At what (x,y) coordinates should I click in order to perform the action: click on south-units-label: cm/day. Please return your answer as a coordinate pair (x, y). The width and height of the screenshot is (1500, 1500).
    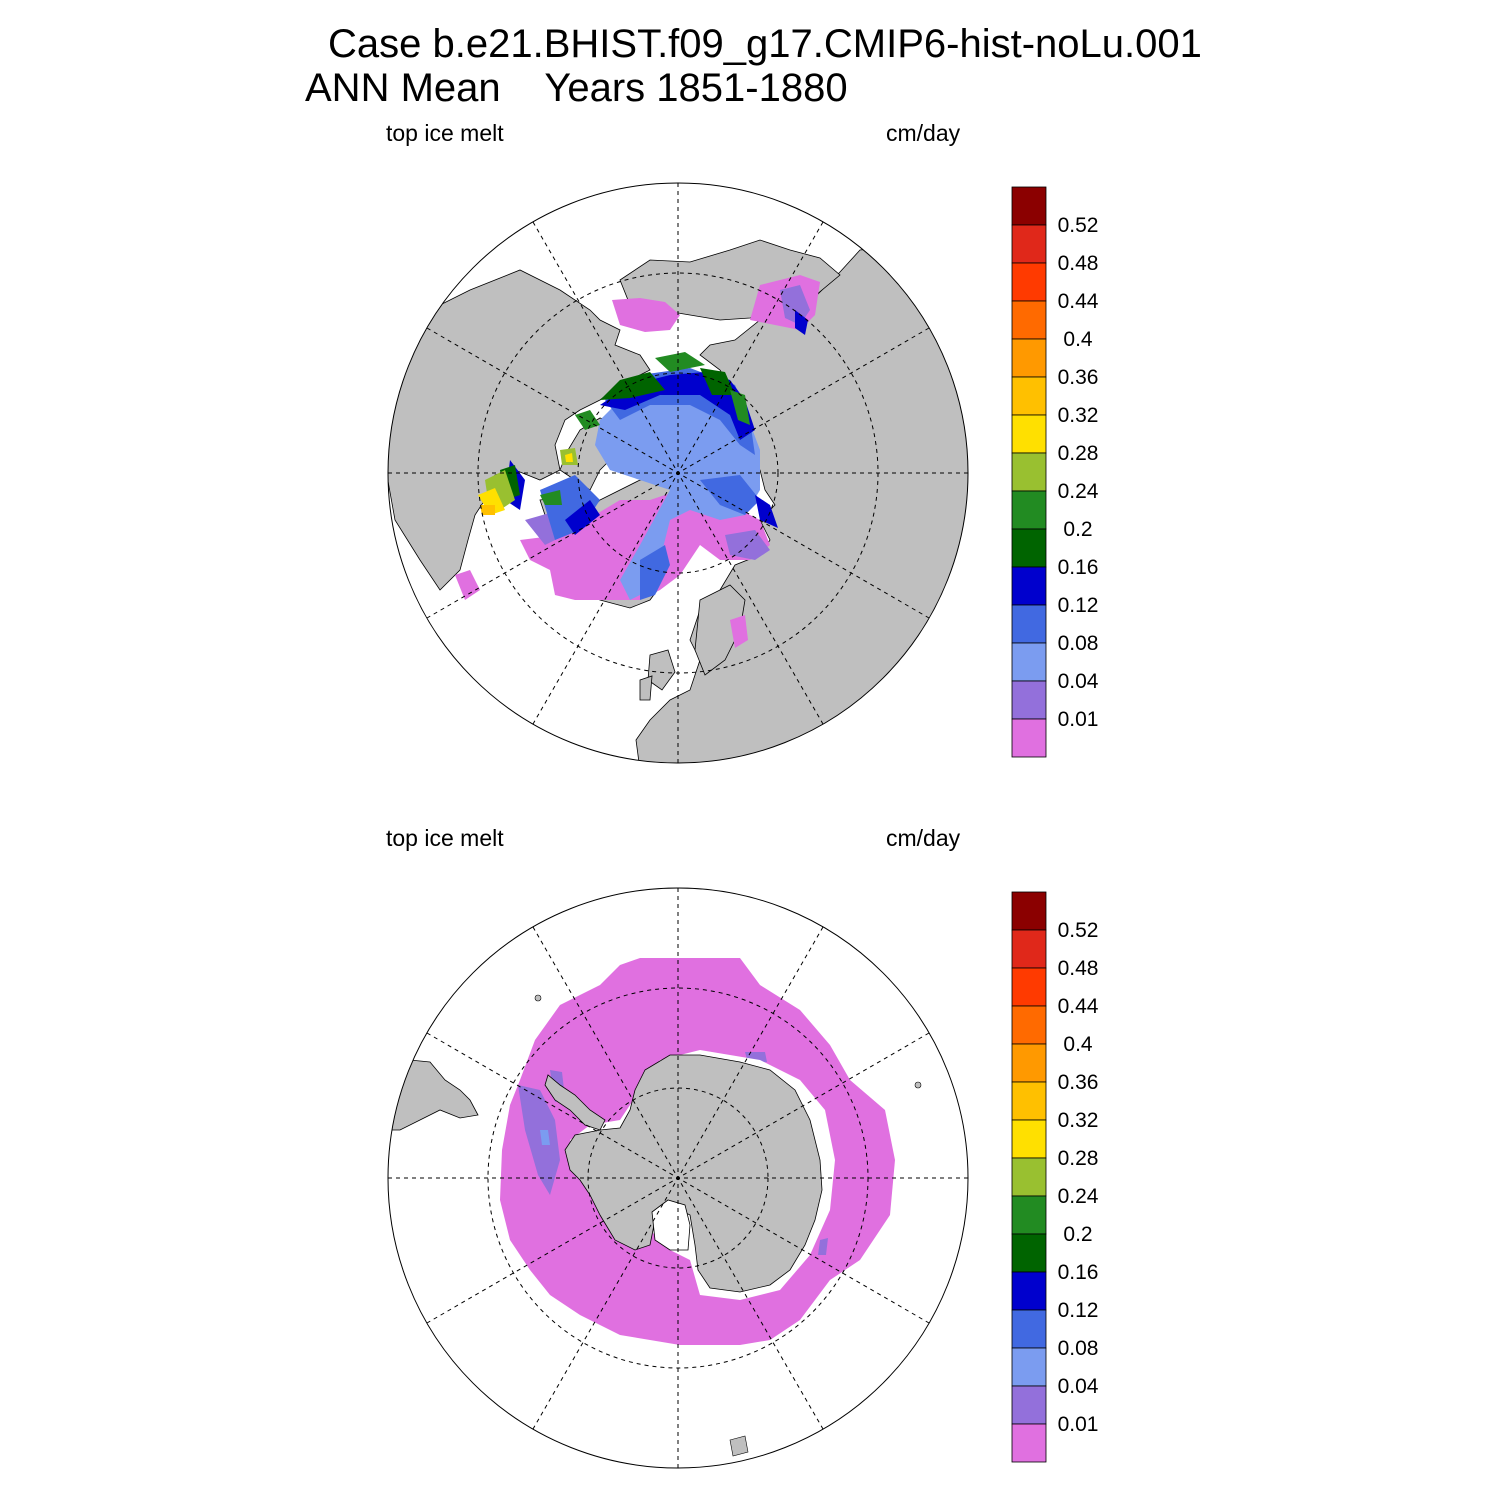
    Looking at the image, I should click on (923, 838).